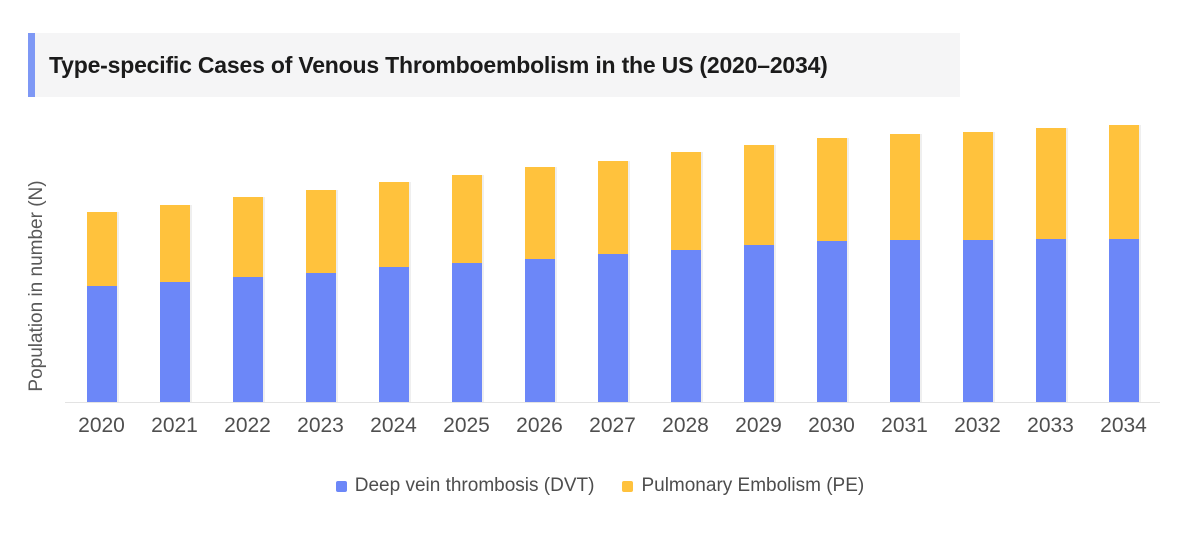  I want to click on bar-group-2022, so click(247, 252).